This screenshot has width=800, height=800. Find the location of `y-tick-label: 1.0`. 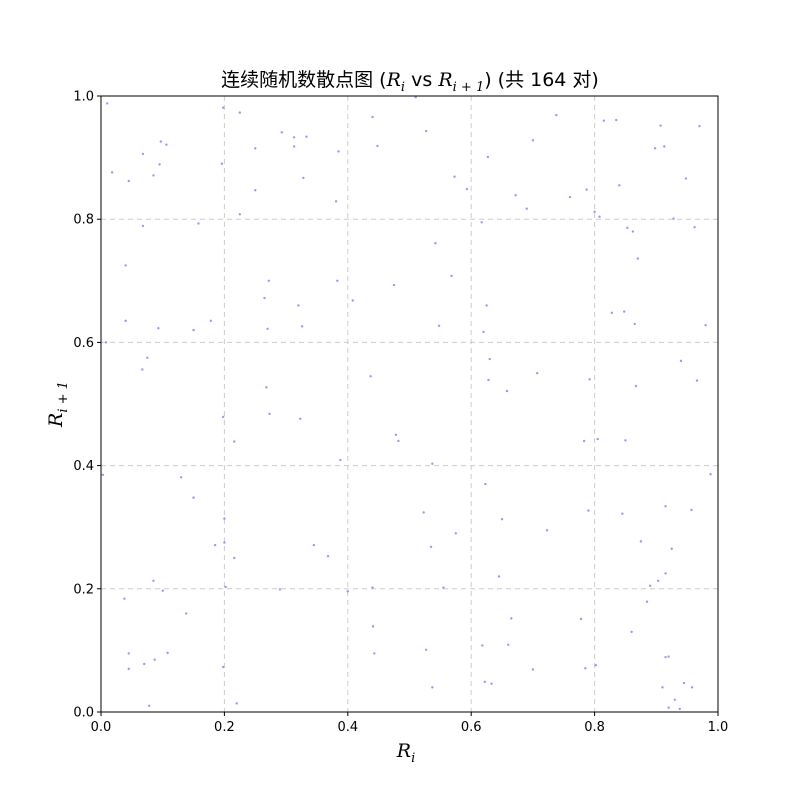

y-tick-label: 1.0 is located at coordinates (83, 97).